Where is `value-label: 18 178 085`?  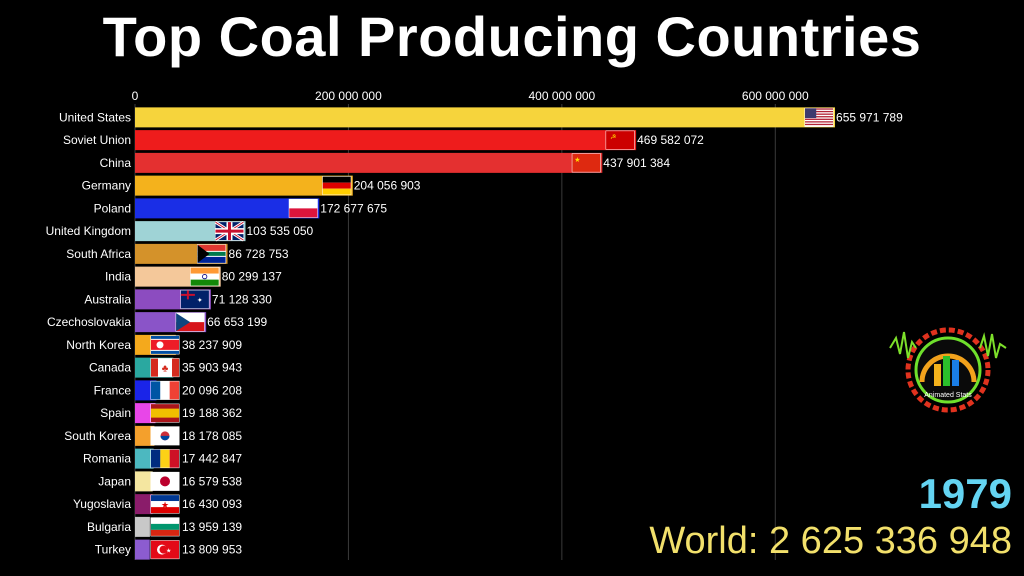
value-label: 18 178 085 is located at coordinates (212, 436).